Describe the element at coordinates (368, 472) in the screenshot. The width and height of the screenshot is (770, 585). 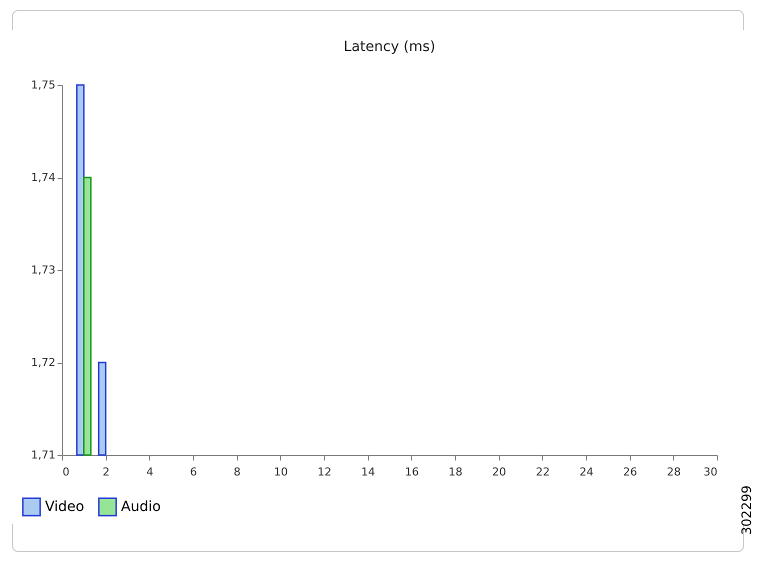
I see `x-tick-label: 14` at that location.